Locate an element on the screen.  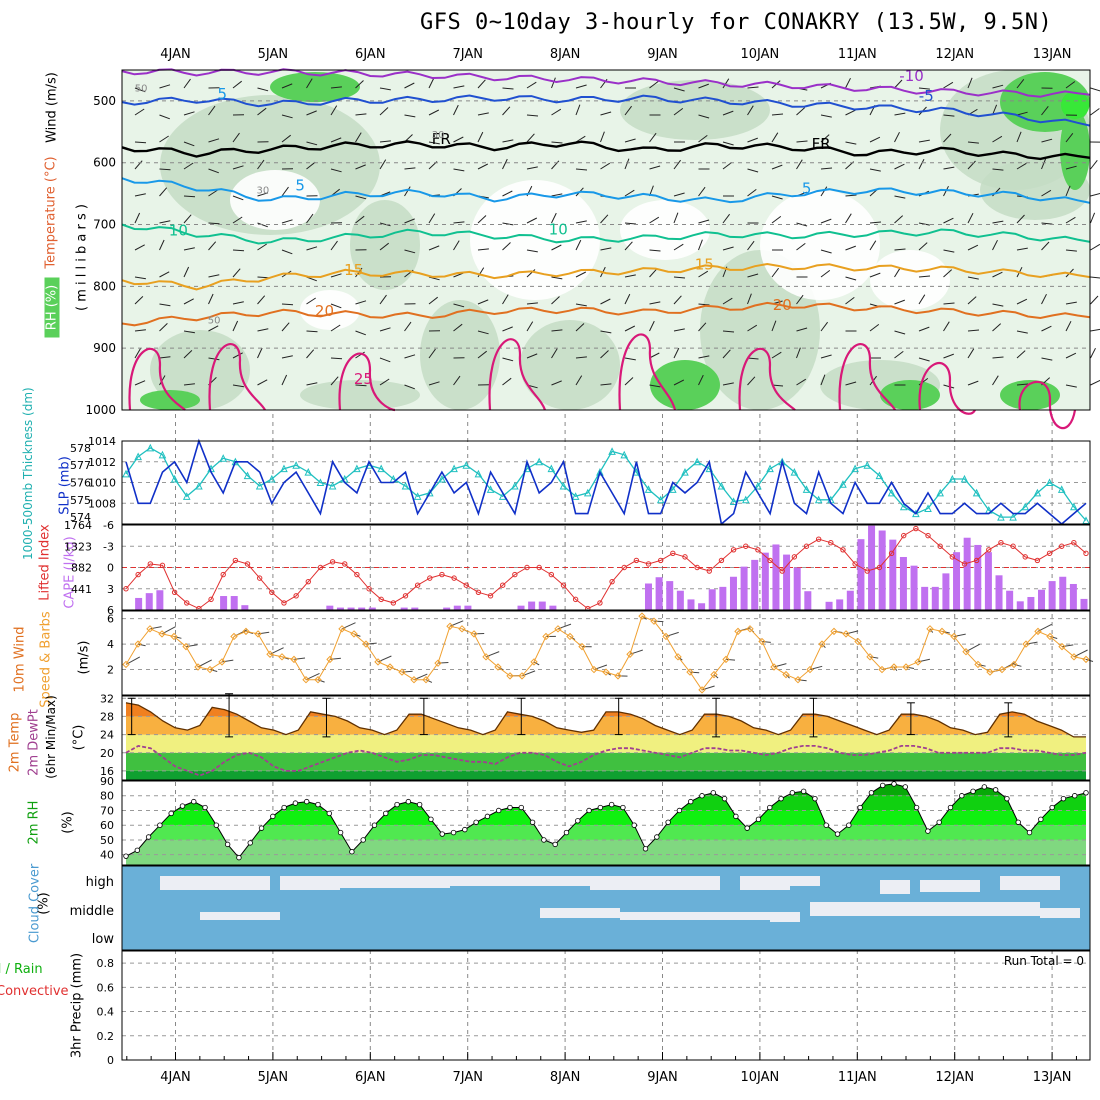
date-label-top: 6JAN is located at coordinates (370, 54).